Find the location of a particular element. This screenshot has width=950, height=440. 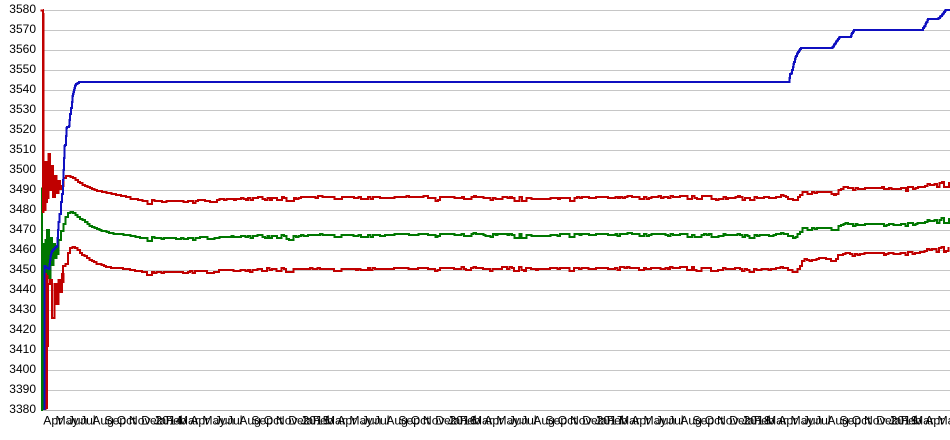

svg-text: 3390 is located at coordinates (22, 389).